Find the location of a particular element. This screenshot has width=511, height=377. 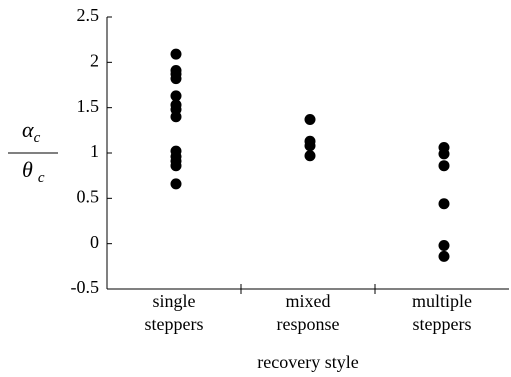

y-label-numerator: αc is located at coordinates (31, 131).